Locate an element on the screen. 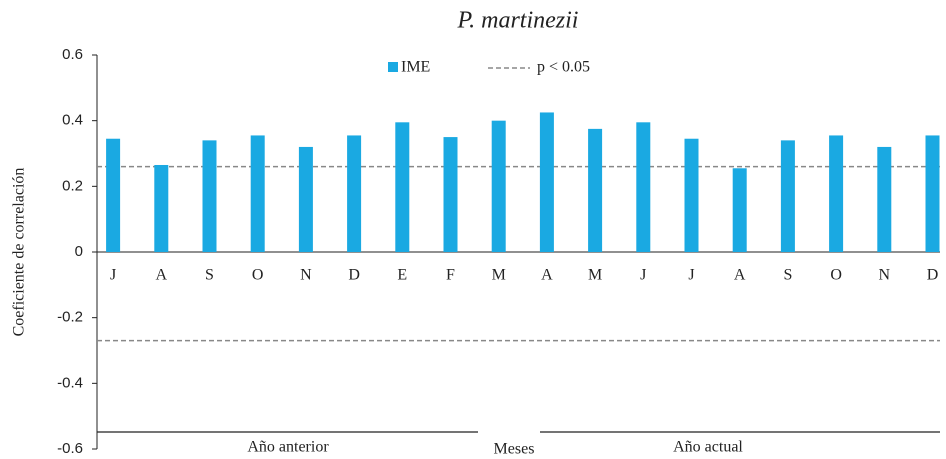  y-tick-label: 0.6 is located at coordinates (72, 54).